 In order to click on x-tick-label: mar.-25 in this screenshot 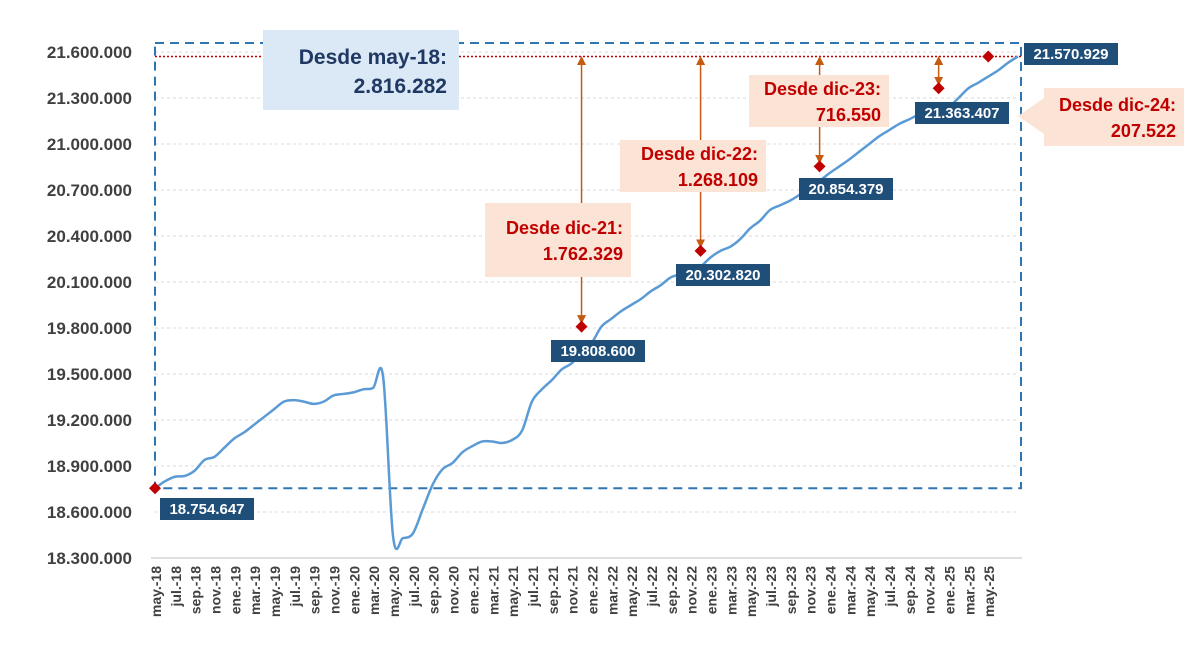, I will do `click(969, 590)`.